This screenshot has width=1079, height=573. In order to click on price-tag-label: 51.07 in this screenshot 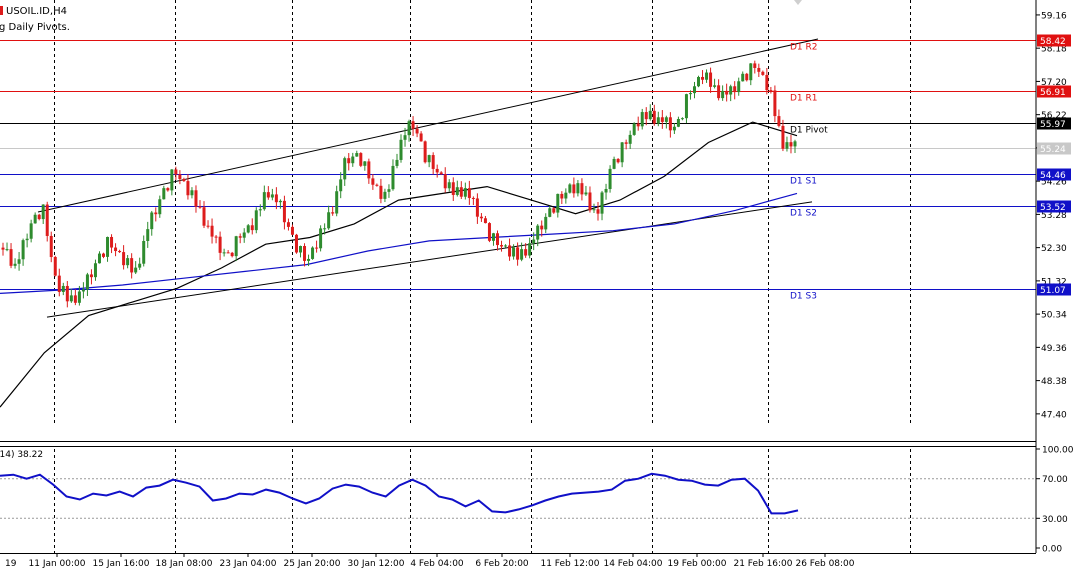, I will do `click(1053, 291)`.